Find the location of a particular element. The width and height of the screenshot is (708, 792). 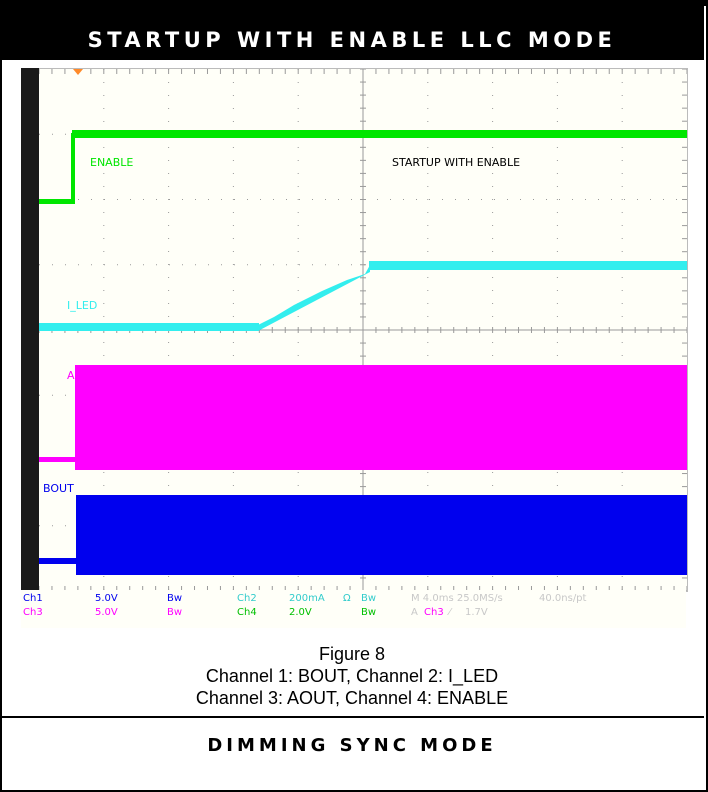

readout-ch2-bw: Bw is located at coordinates (369, 598).